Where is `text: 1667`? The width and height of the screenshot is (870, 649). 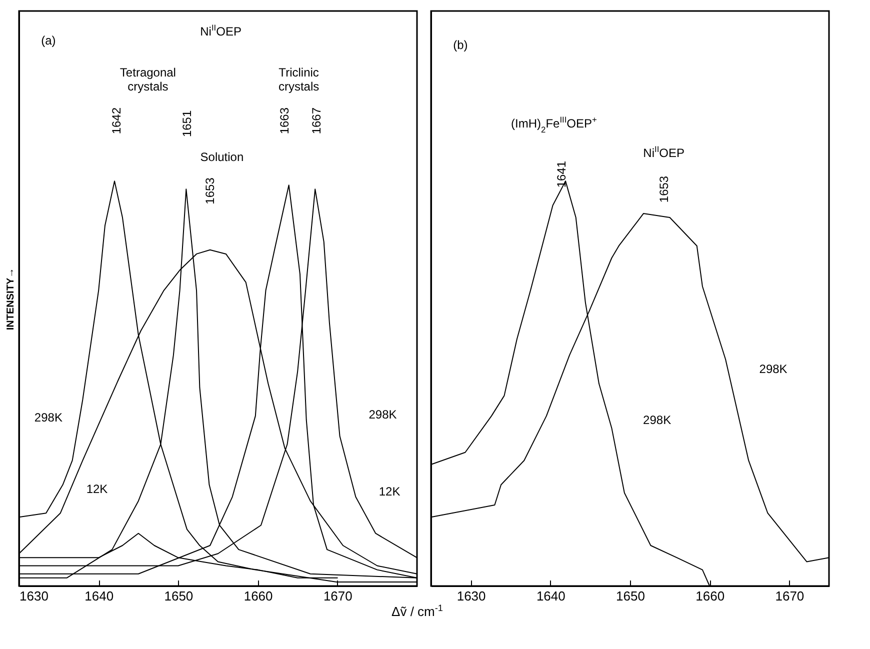 text: 1667 is located at coordinates (317, 120).